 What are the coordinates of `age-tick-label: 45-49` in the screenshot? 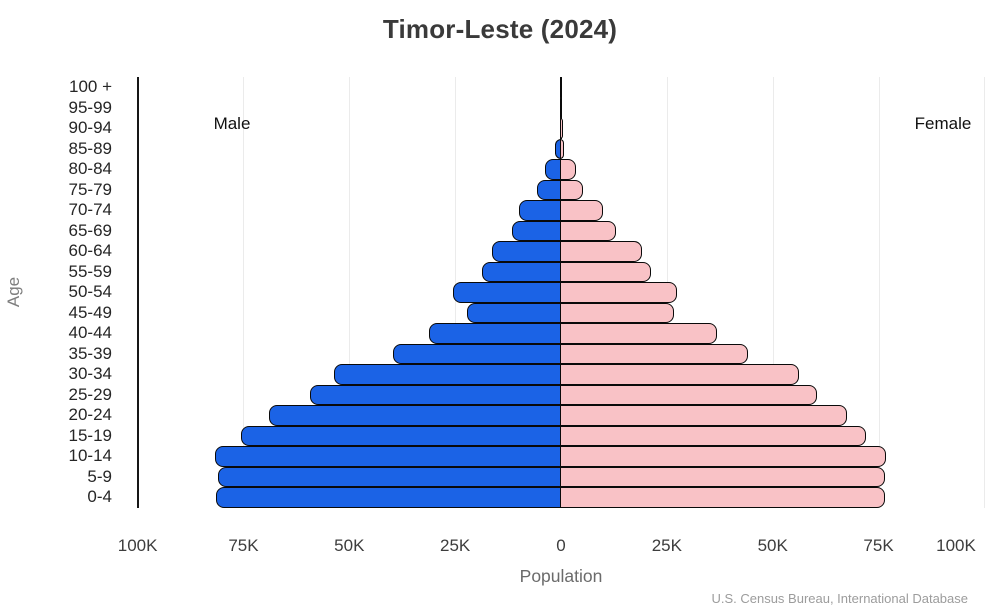 It's located at (90, 312).